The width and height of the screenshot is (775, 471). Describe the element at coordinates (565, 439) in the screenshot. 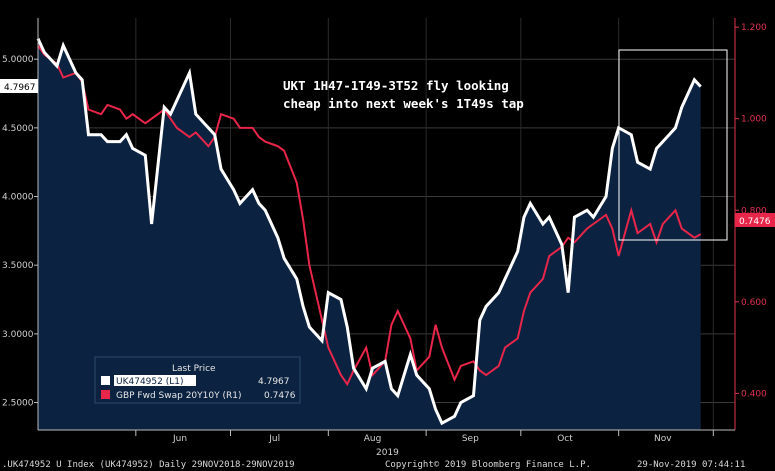

I see `x-tick-oct: Oct` at that location.